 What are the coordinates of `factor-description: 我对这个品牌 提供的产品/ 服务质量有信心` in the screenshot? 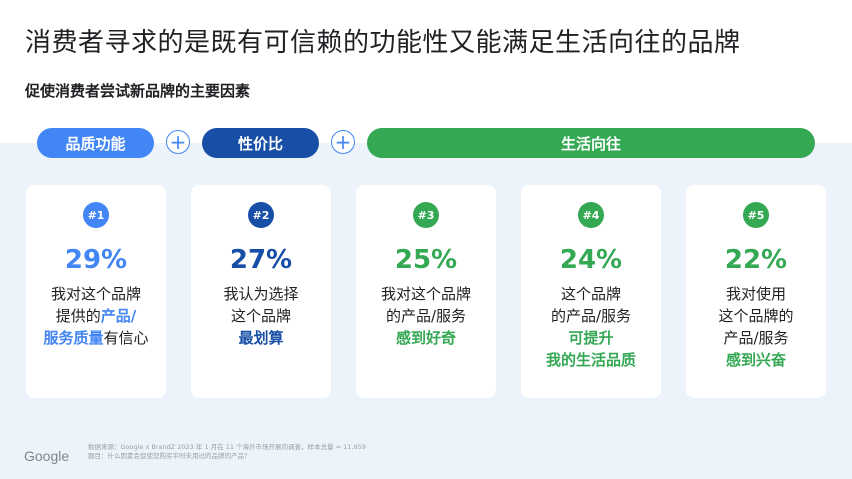 It's located at (96, 316).